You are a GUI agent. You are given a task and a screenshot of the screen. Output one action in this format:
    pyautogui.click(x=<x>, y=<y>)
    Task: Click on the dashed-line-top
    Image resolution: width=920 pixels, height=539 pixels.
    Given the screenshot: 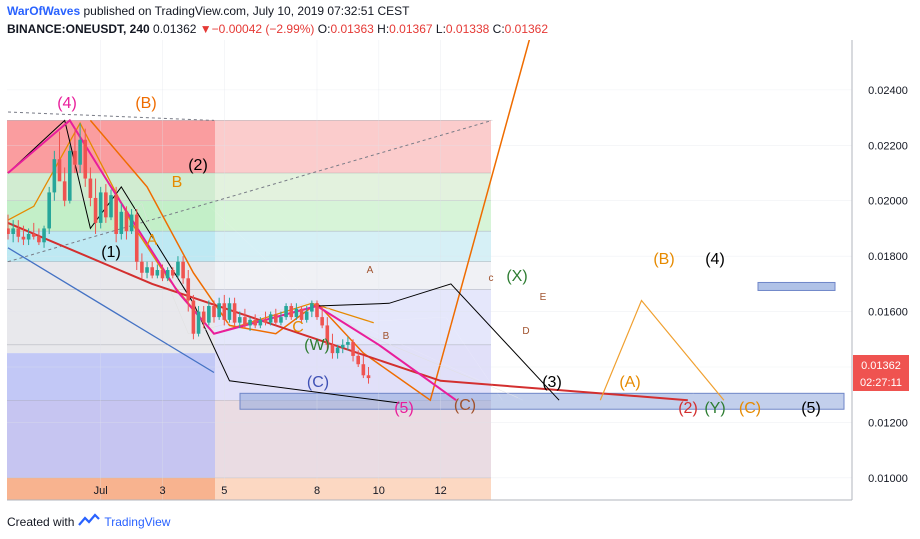 What is the action you would take?
    pyautogui.click(x=111, y=116)
    